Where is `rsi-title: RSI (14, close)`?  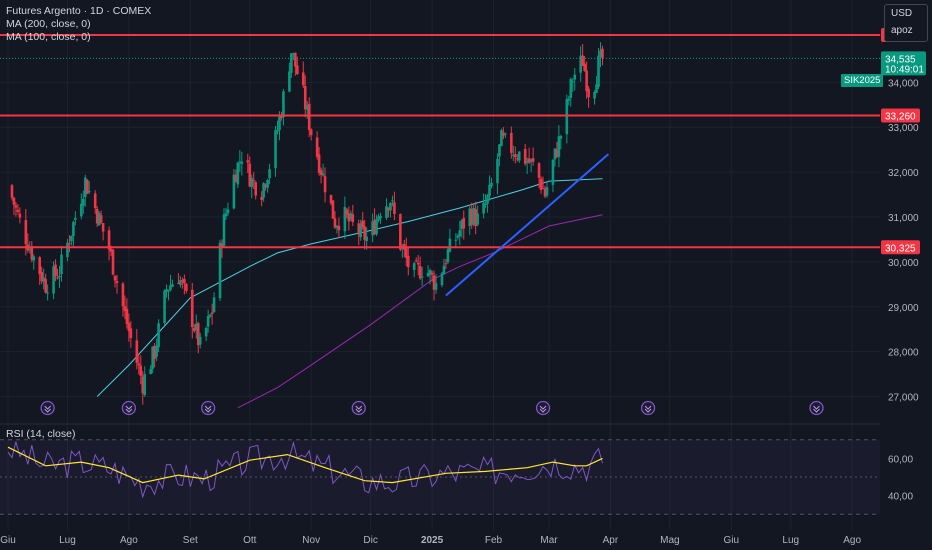 rsi-title: RSI (14, close) is located at coordinates (41, 434).